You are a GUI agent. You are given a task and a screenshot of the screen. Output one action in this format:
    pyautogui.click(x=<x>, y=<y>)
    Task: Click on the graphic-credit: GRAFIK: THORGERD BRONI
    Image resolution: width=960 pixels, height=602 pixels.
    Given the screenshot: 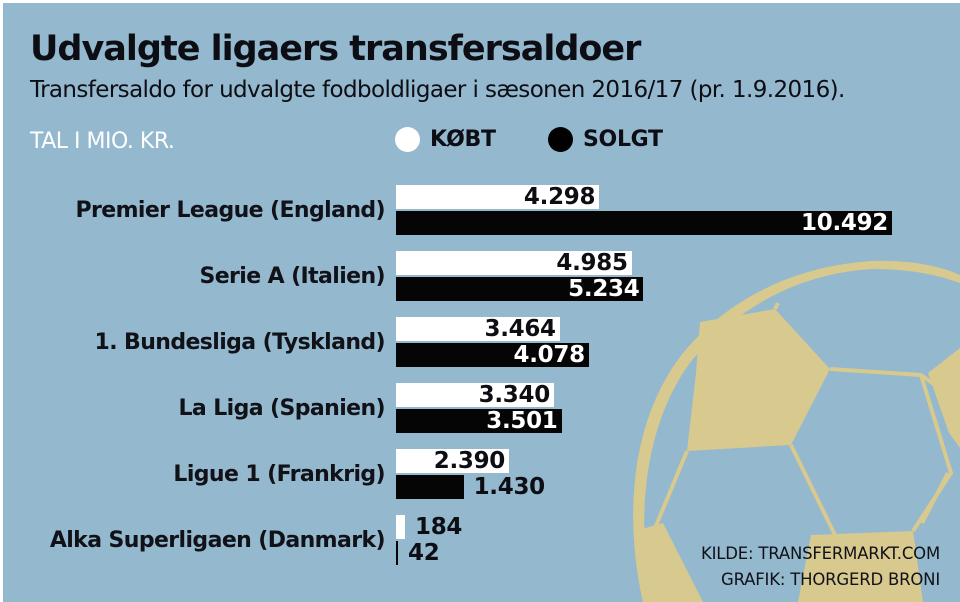 What is the action you would take?
    pyautogui.click(x=830, y=579)
    